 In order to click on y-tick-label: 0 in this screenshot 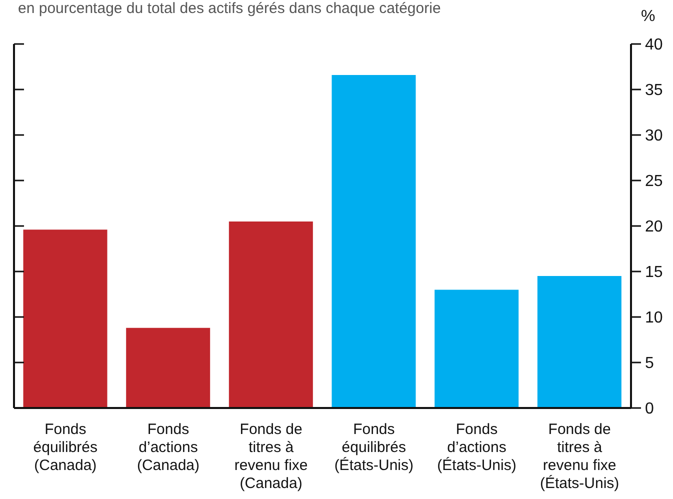, I will do `click(649, 409)`.